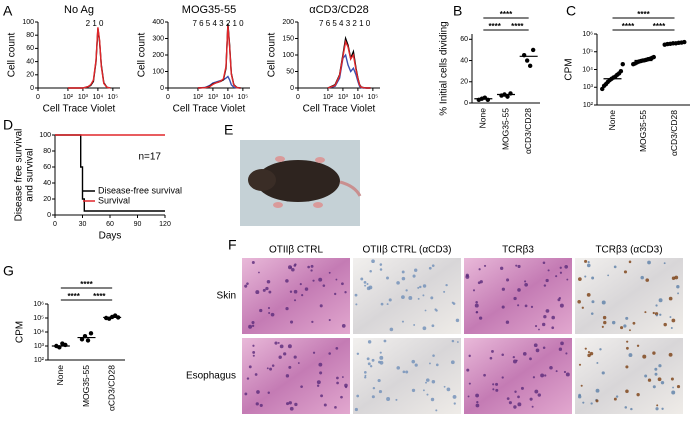  What do you see at coordinates (288, 55) in the screenshot?
I see `y-tick-label: 100` at bounding box center [288, 55].